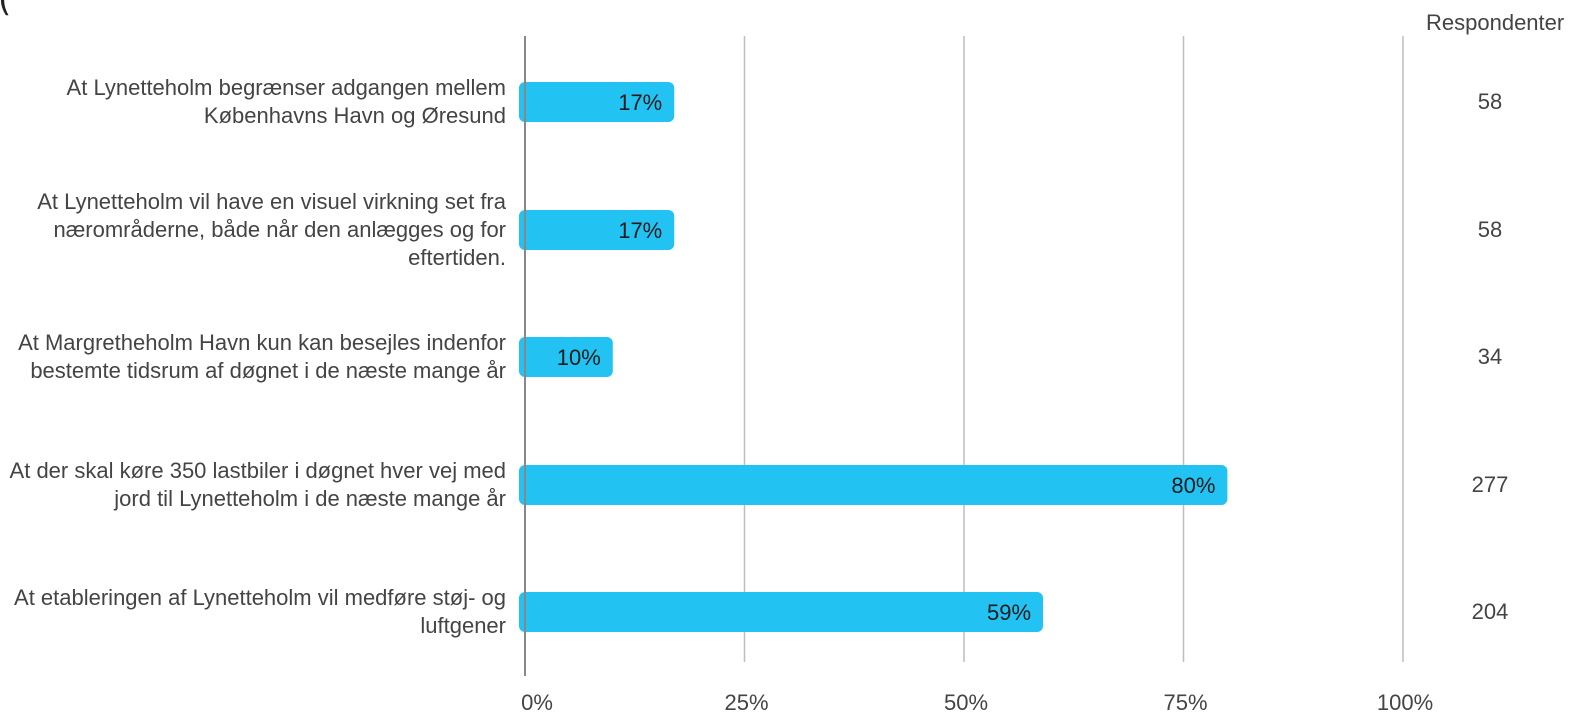 The height and width of the screenshot is (724, 1589). I want to click on respondents-count: 204, so click(1490, 611).